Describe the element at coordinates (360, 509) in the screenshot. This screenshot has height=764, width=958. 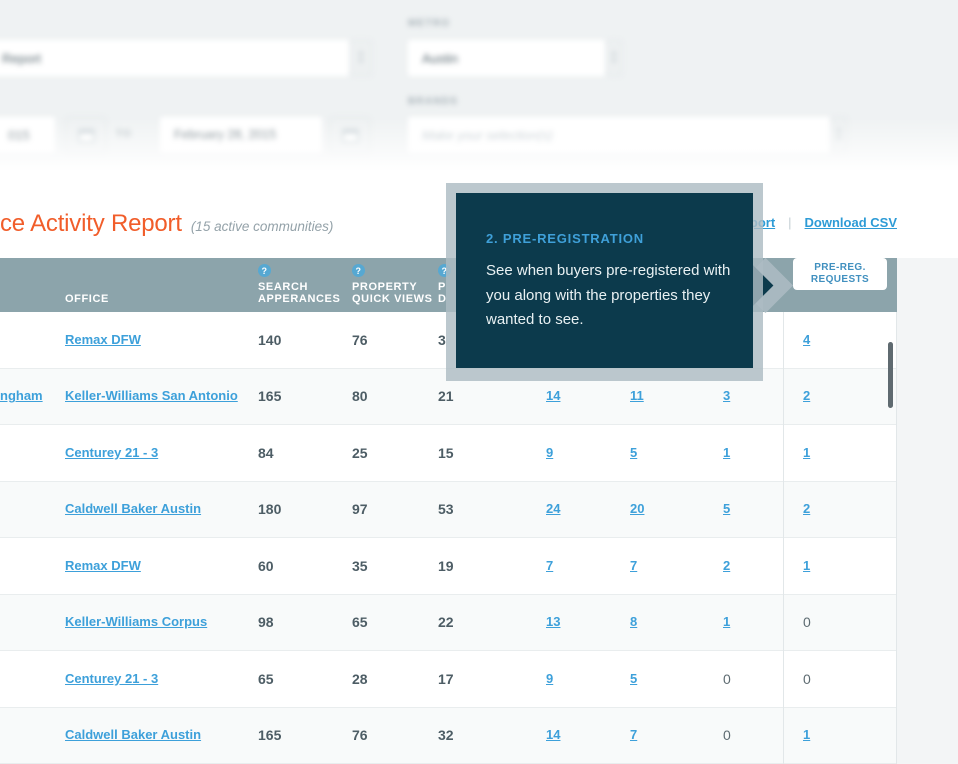
I see `metric-cell: 97` at that location.